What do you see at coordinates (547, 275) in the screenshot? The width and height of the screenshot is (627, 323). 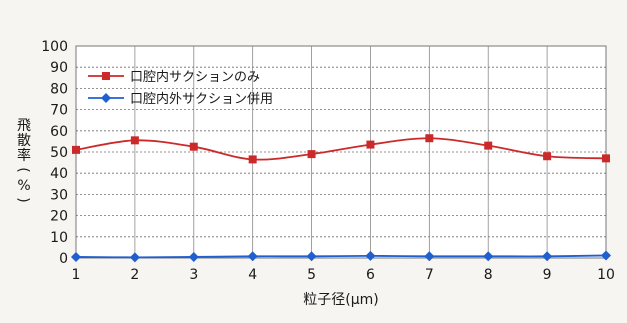 I see `x-tick-label: 9` at bounding box center [547, 275].